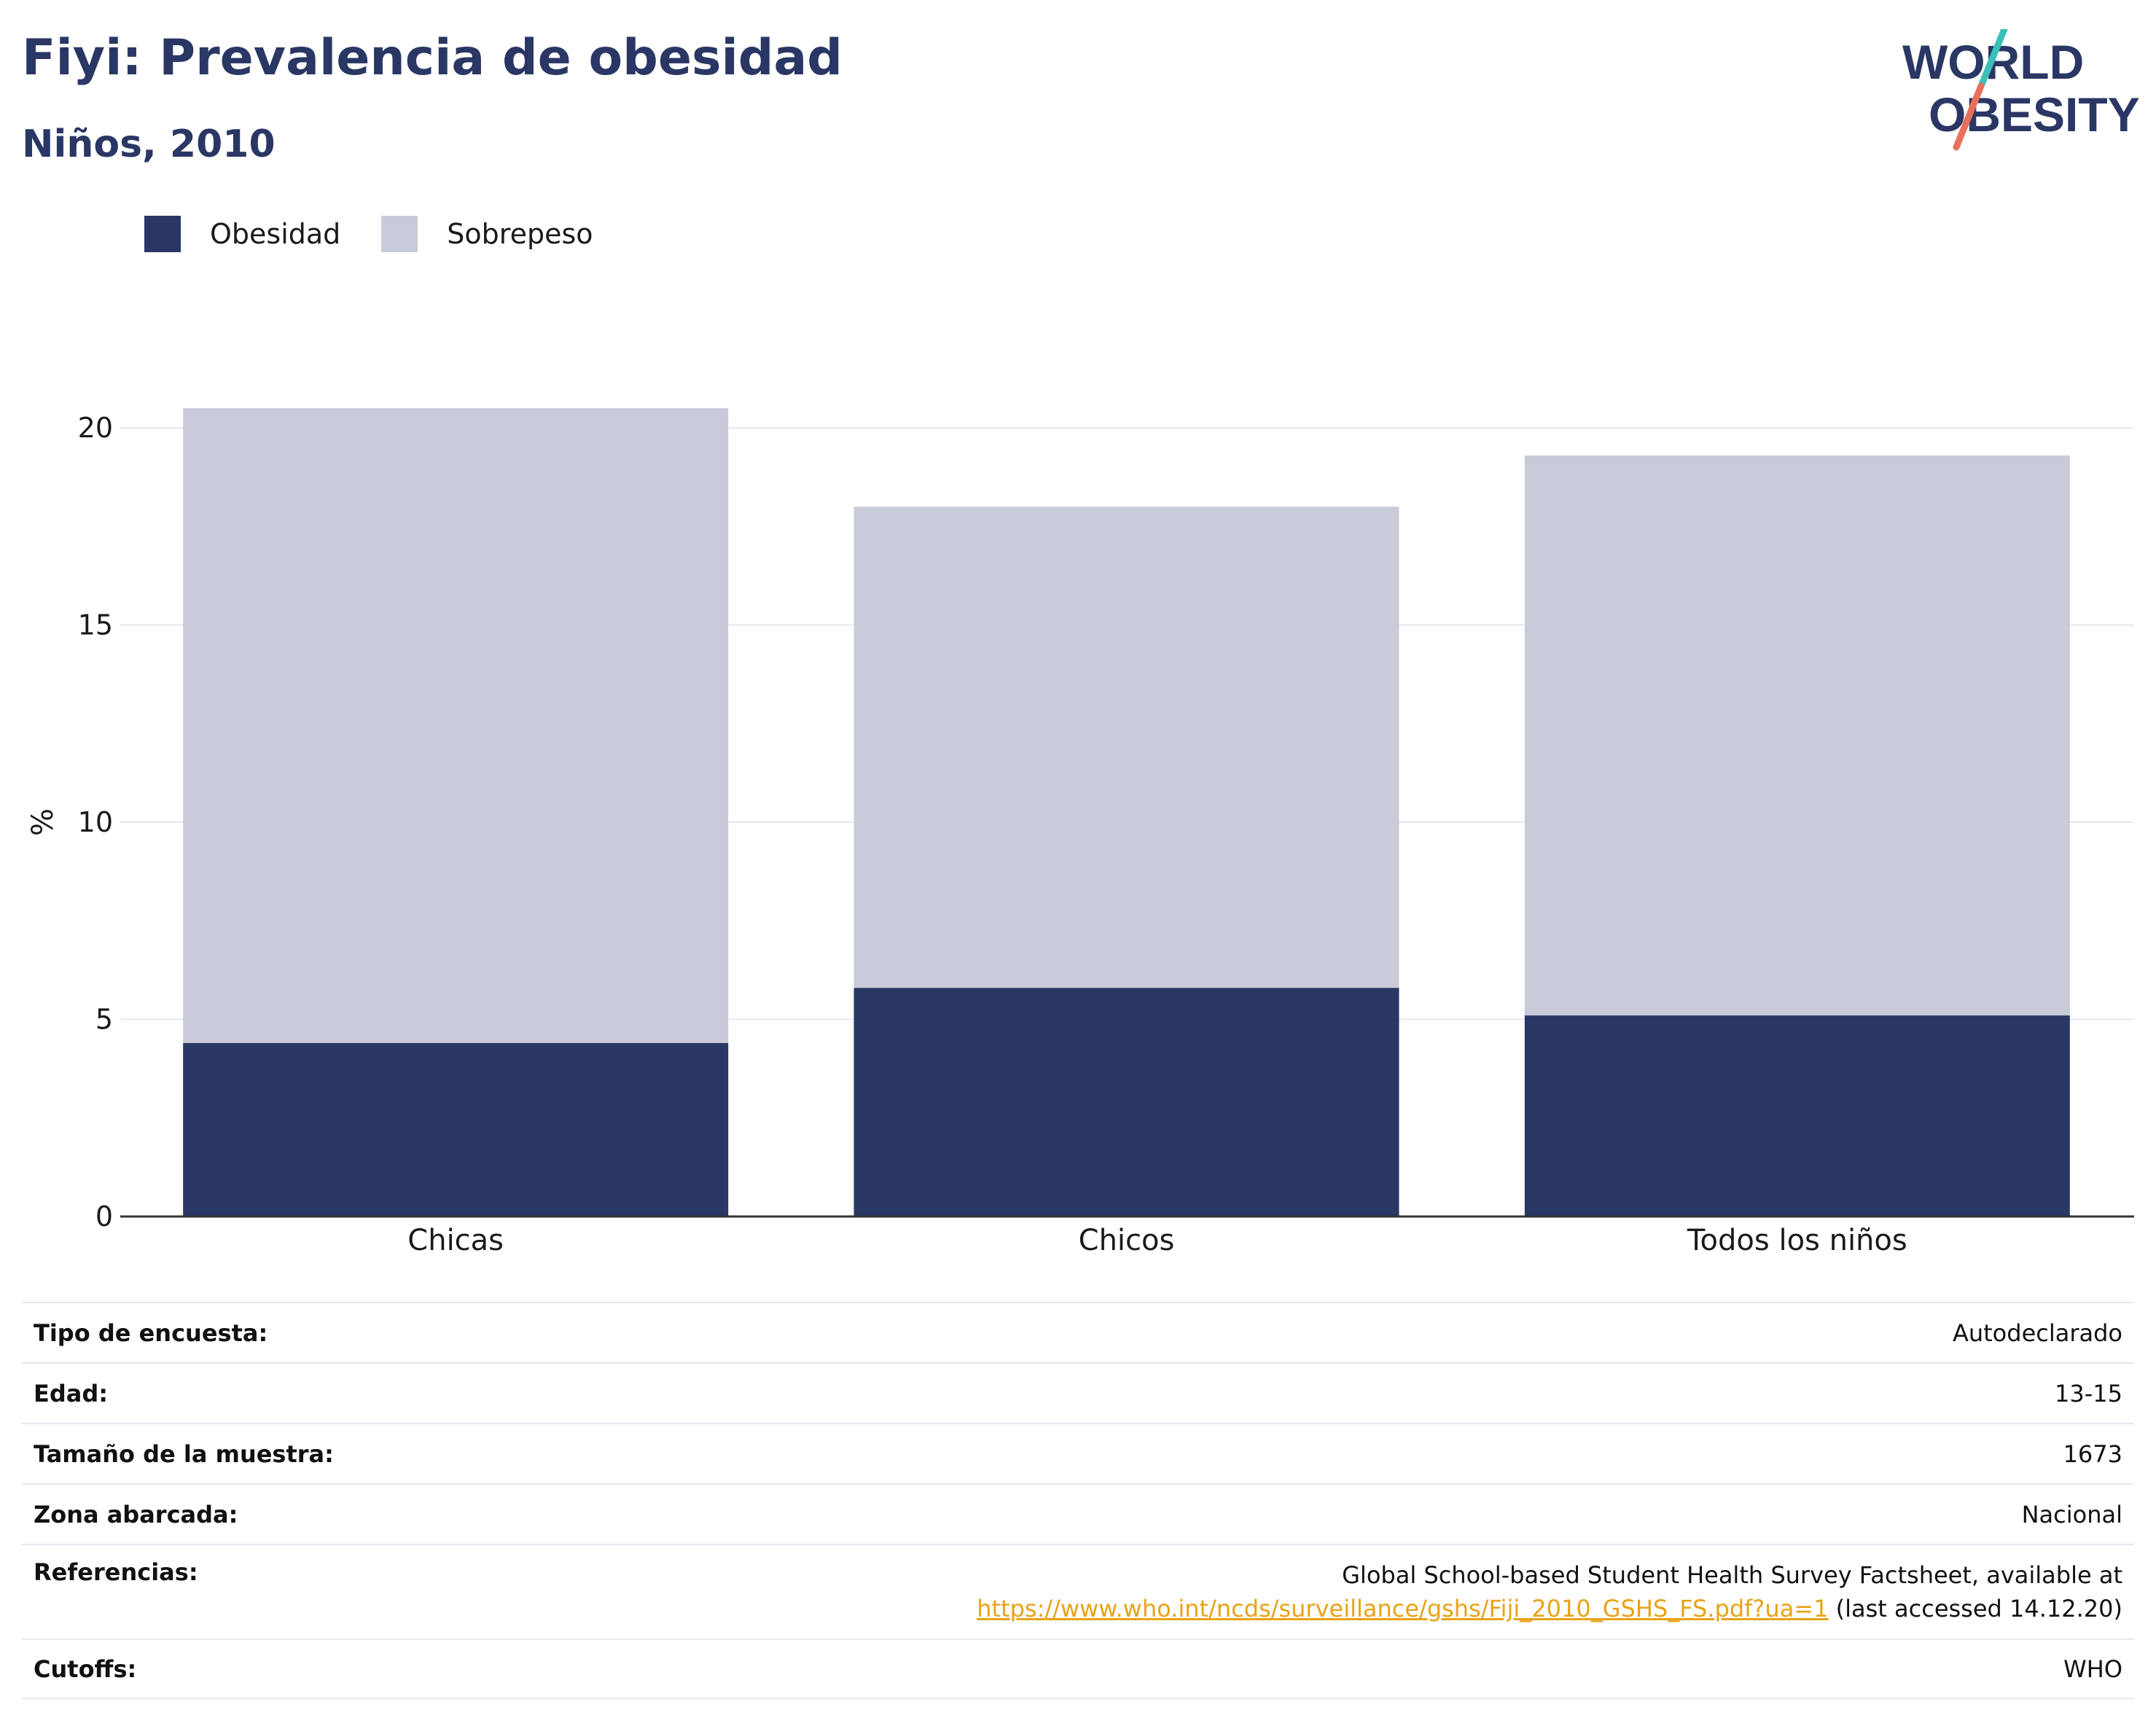 The height and width of the screenshot is (1734, 2156). Describe the element at coordinates (1975, 1608) in the screenshot. I see `references-accessed: (last accessed 14.12.20)` at that location.